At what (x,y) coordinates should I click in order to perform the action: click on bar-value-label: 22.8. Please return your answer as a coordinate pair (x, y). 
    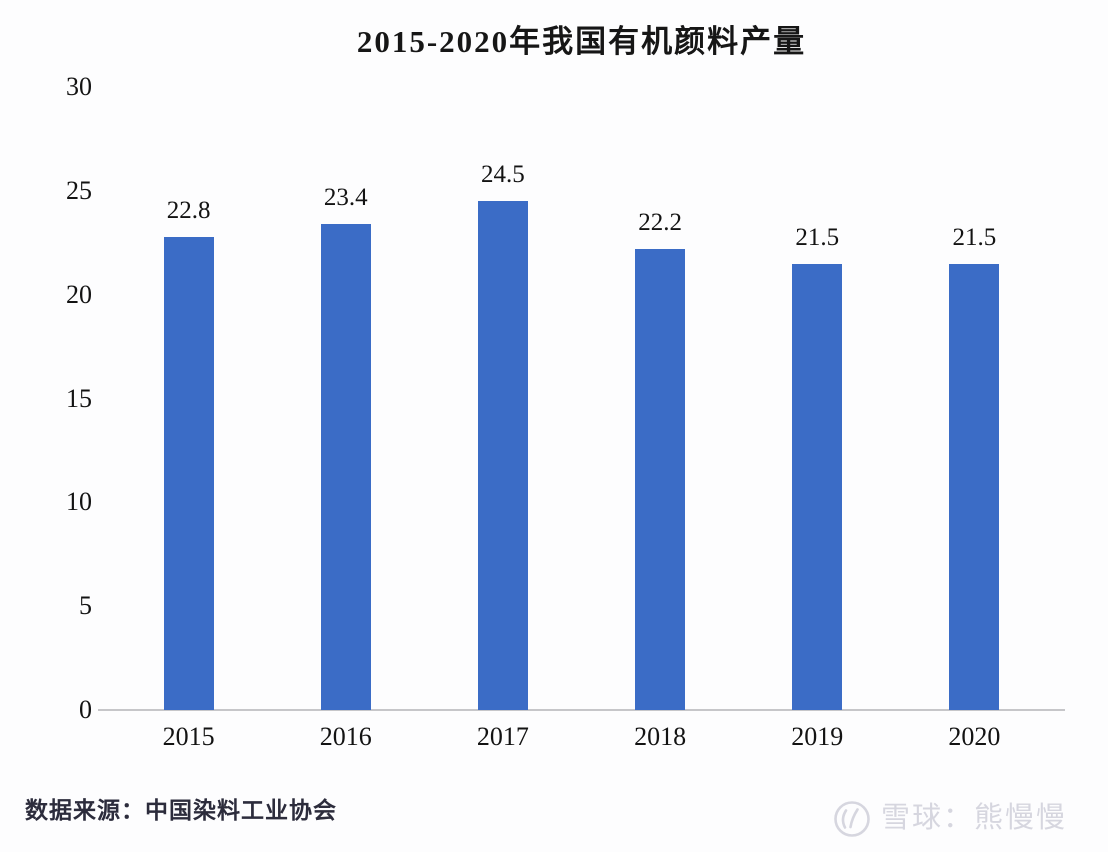
    Looking at the image, I should click on (188, 210).